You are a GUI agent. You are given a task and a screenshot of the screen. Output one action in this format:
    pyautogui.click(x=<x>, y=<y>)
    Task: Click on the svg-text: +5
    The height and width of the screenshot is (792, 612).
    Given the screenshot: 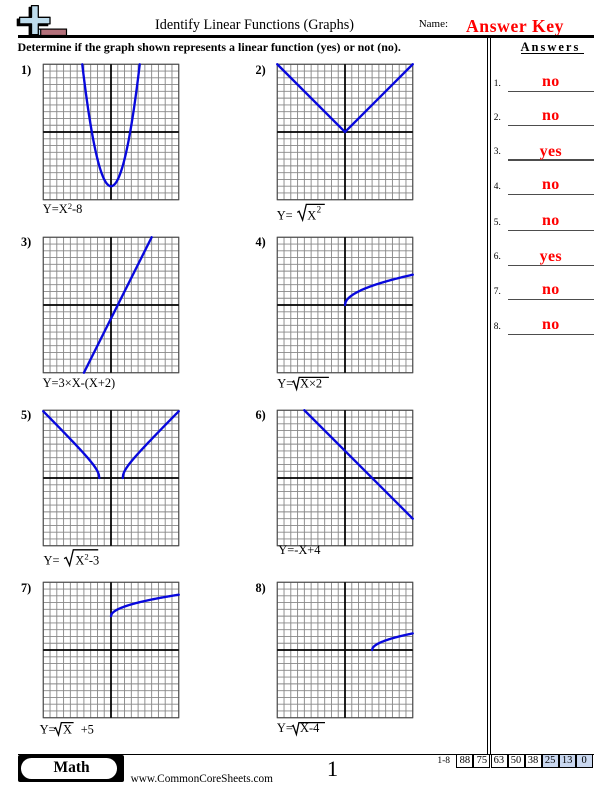 What is the action you would take?
    pyautogui.click(x=87, y=730)
    